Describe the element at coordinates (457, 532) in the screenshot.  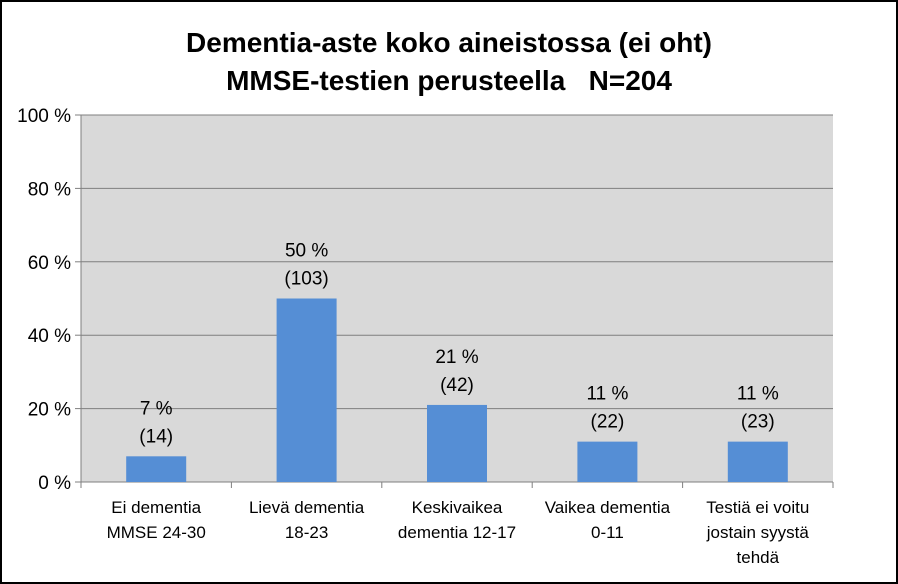
I see `x-tick-label: dementia 12-17` at that location.